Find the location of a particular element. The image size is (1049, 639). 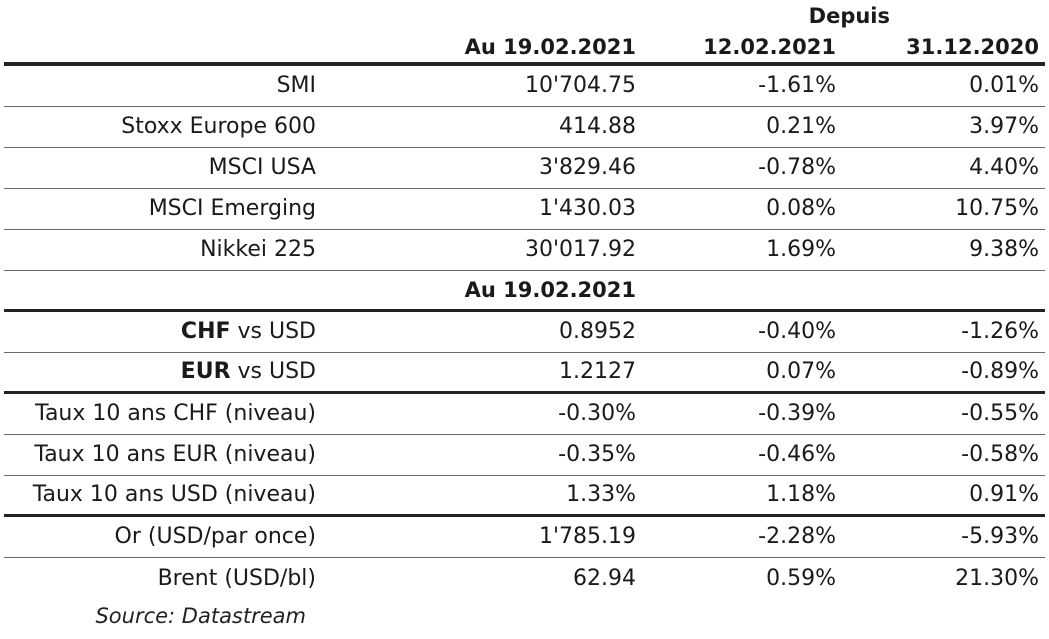

row-value: 3'829.46 is located at coordinates (587, 167).